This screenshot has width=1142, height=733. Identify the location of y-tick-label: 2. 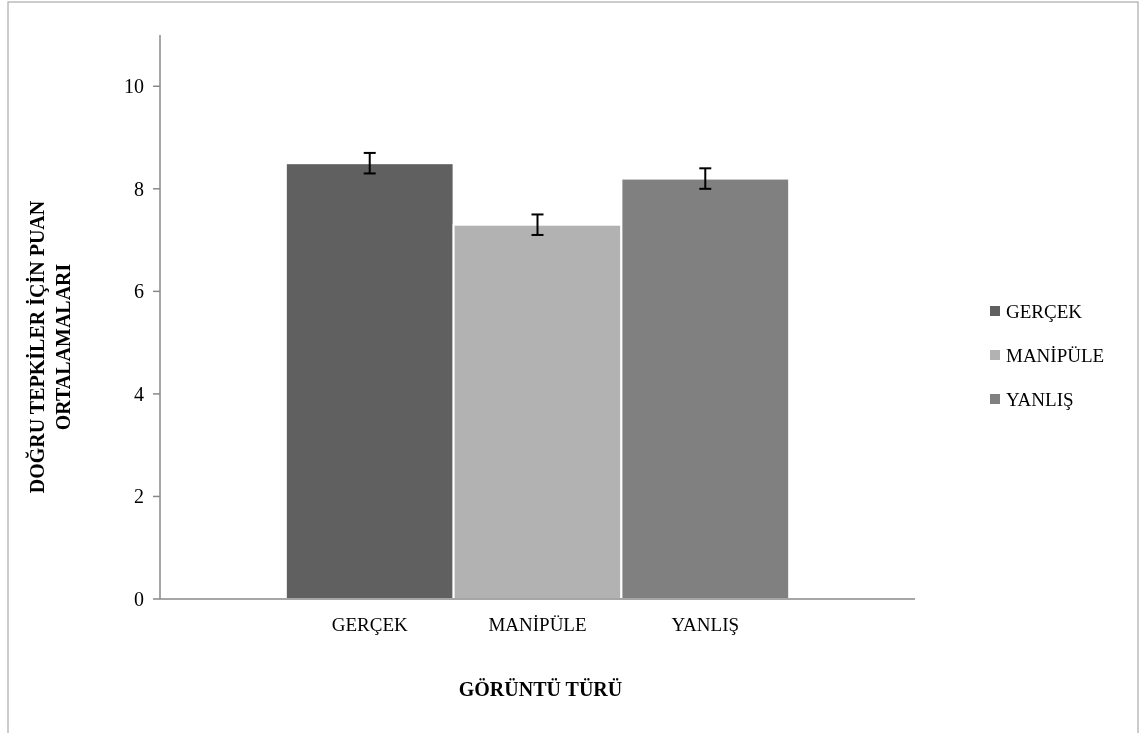
(139, 496).